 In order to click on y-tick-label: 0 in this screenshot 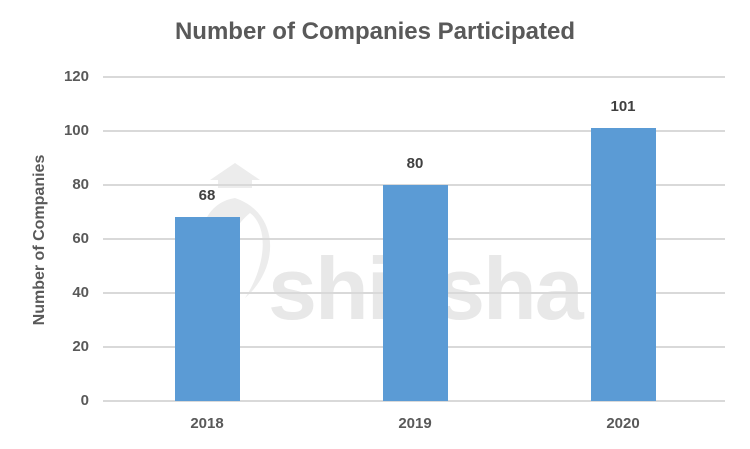, I will do `click(84, 400)`.